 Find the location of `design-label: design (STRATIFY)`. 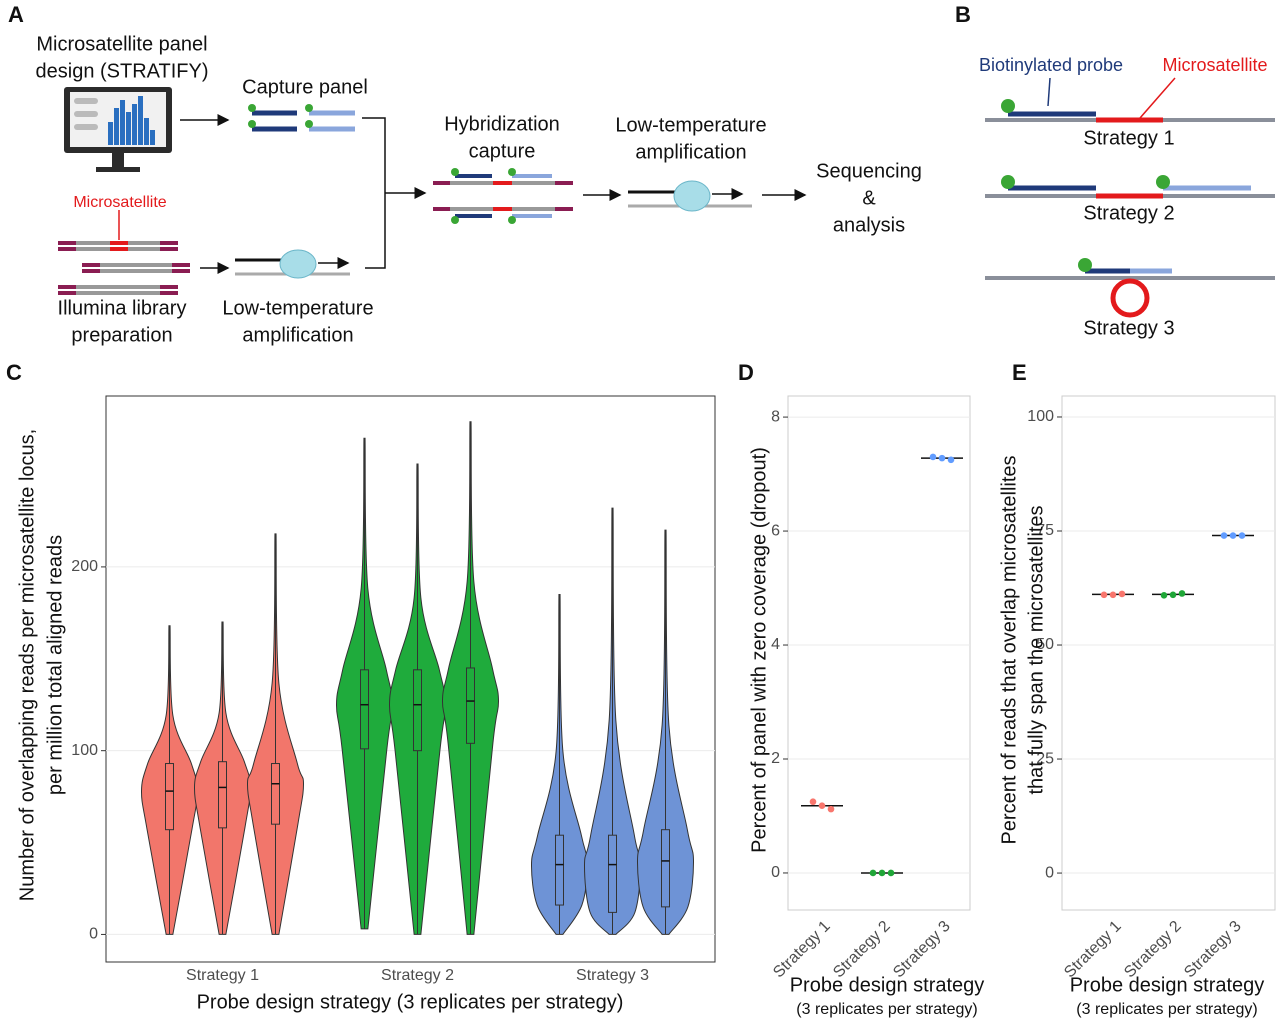

design-label: design (STRATIFY) is located at coordinates (122, 71).